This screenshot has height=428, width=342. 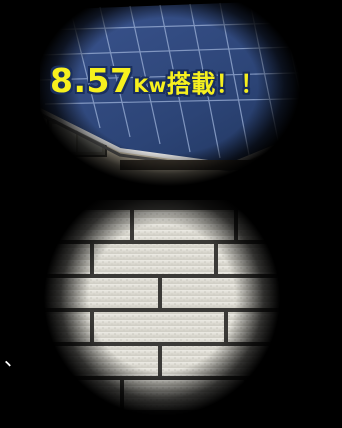 I want to click on caption-number: 8.57, so click(x=92, y=80).